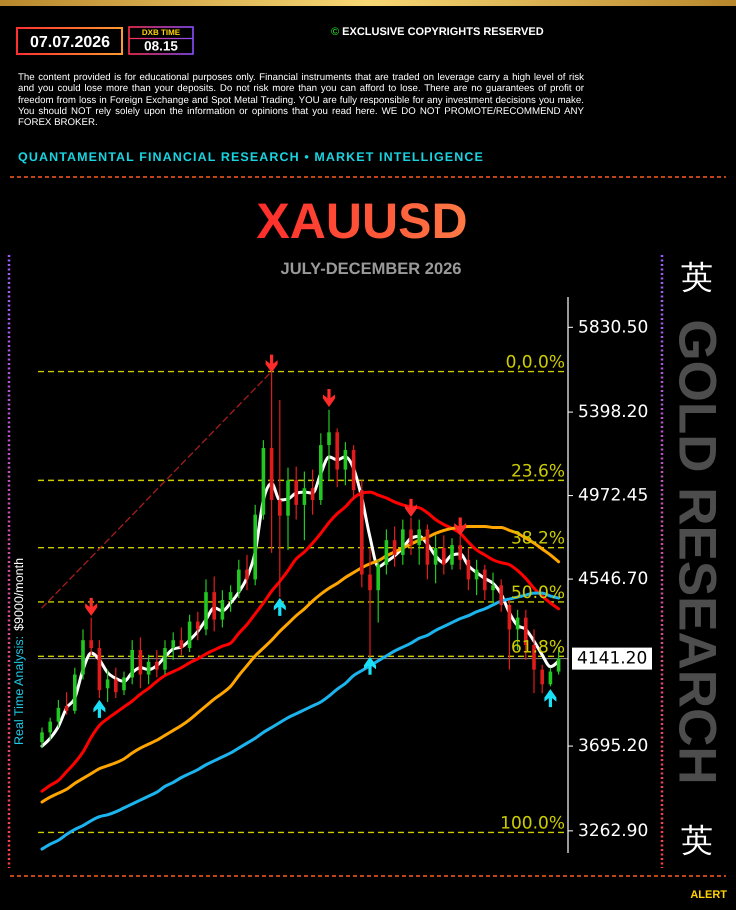 The height and width of the screenshot is (910, 736). What do you see at coordinates (697, 552) in the screenshot?
I see `text: GOLD RESEARCH` at bounding box center [697, 552].